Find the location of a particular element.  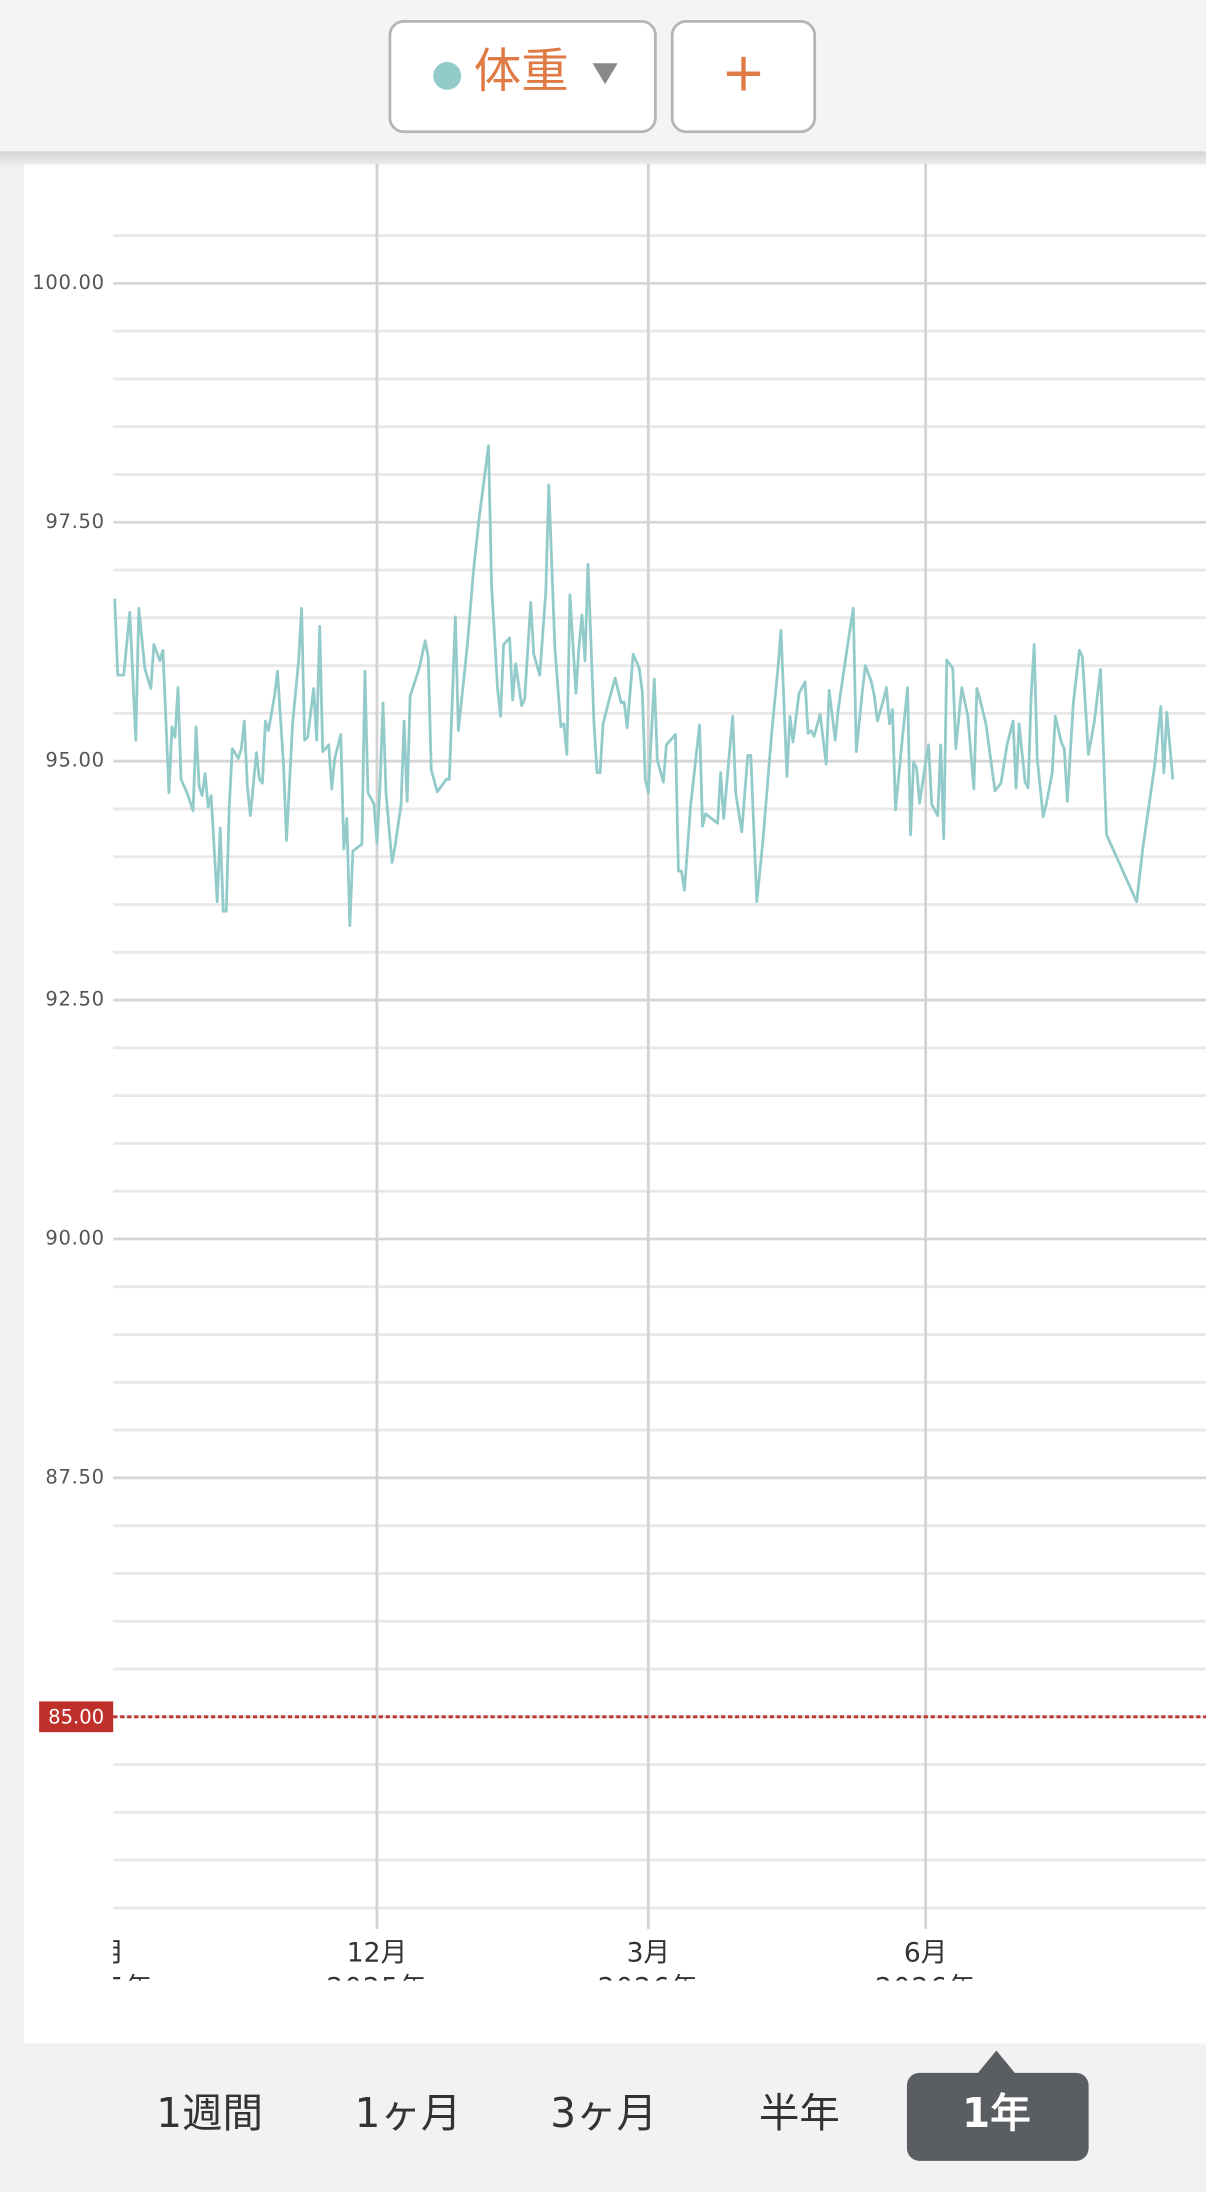

x-tick-label: 6月 is located at coordinates (925, 1953).